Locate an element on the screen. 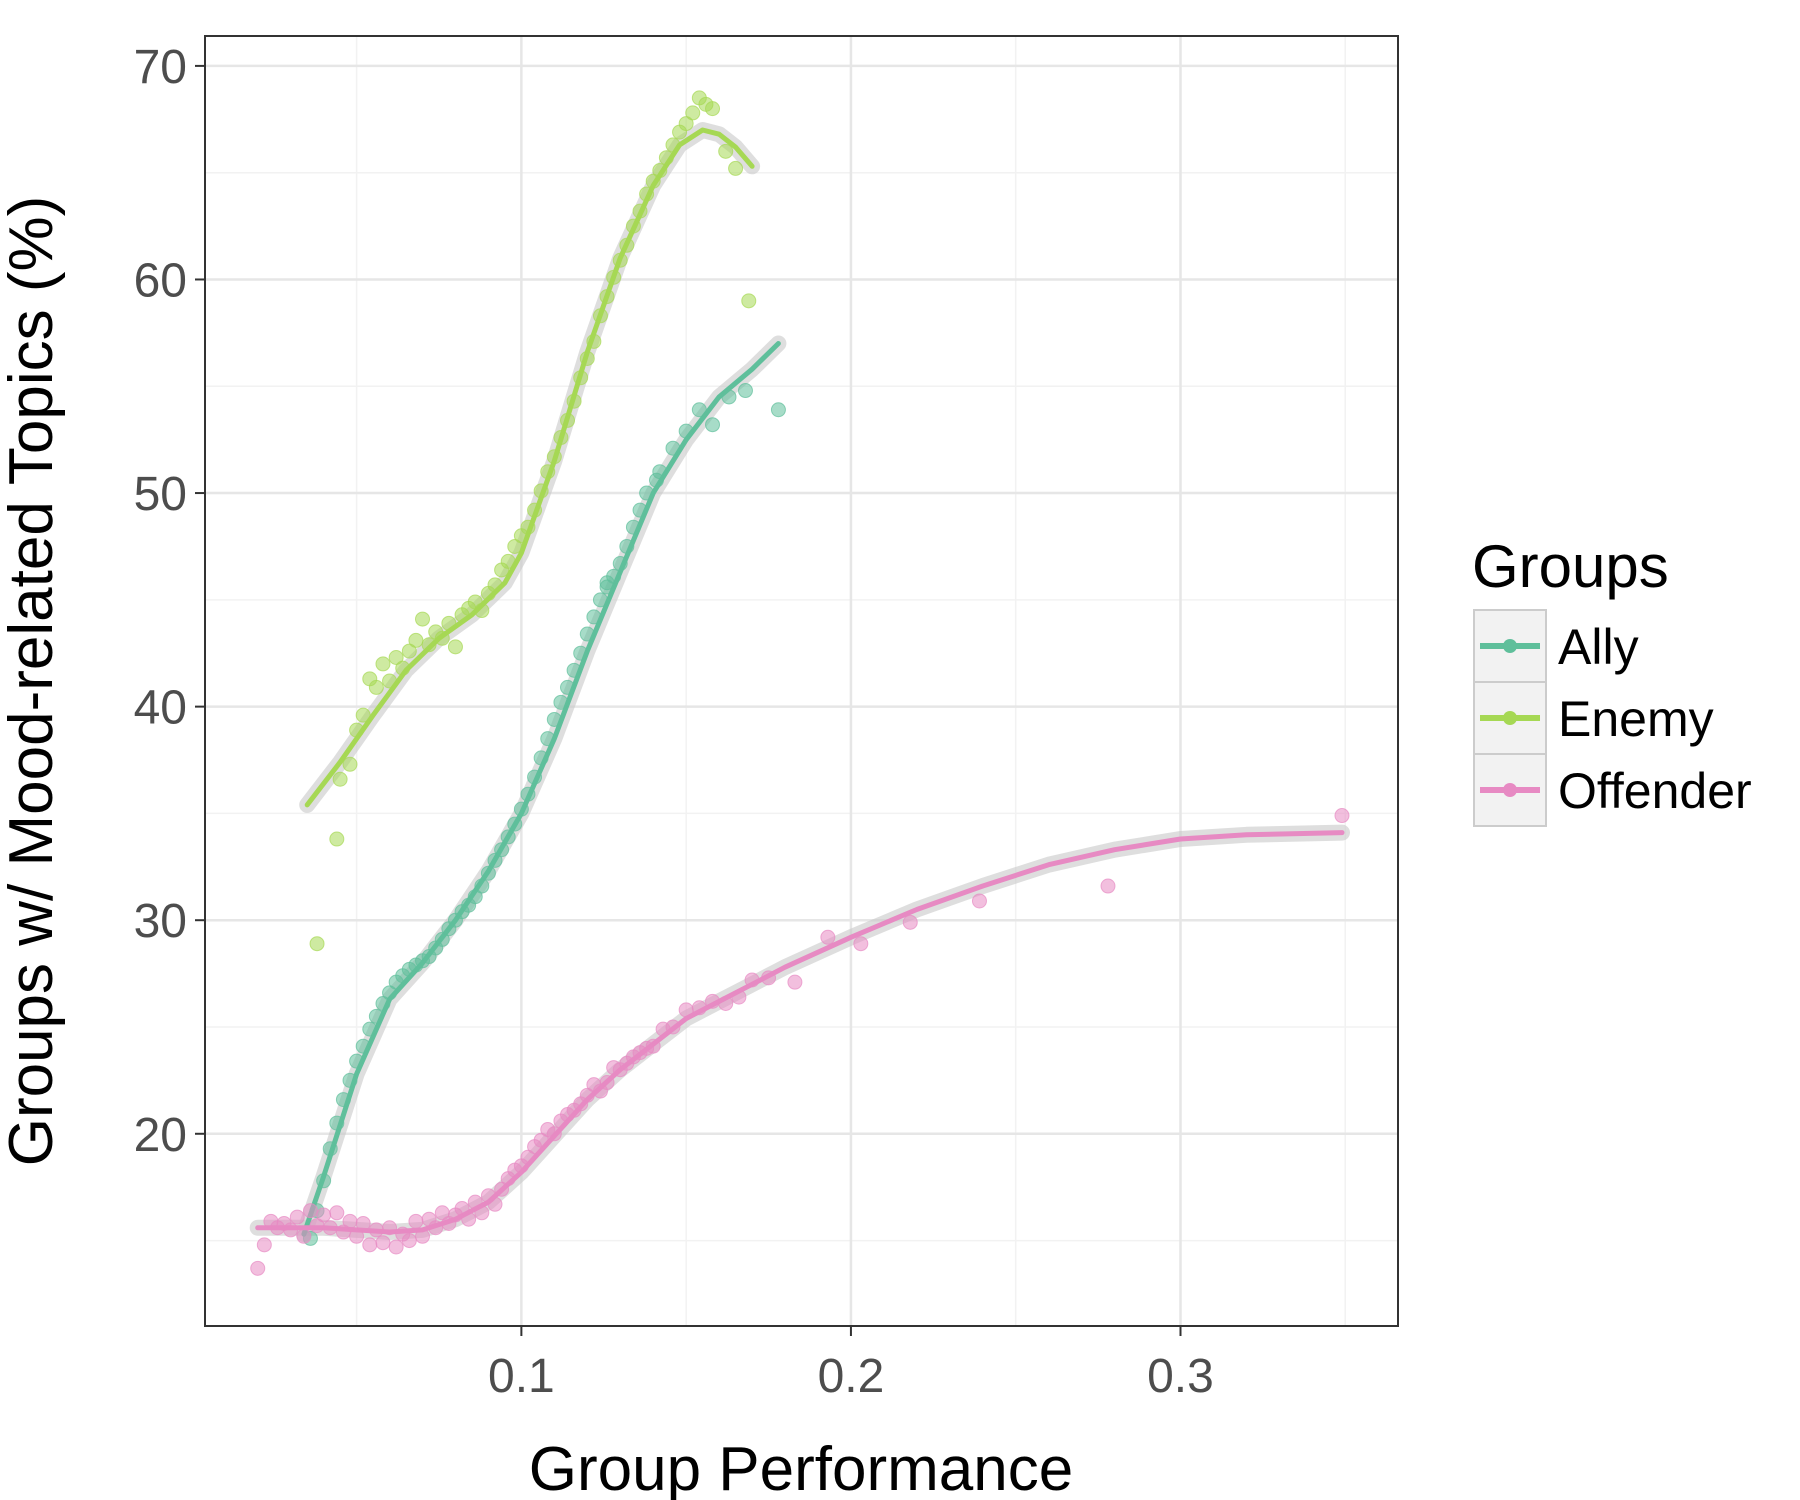 This screenshot has height=1500, width=1800. legend-title: Groups is located at coordinates (1570, 566).